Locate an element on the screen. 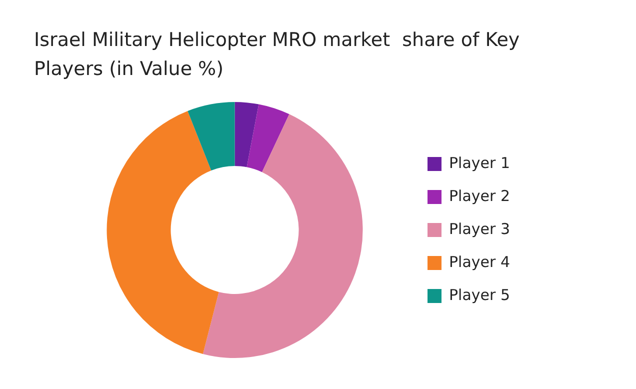  legend-label: Player 3 is located at coordinates (479, 229).